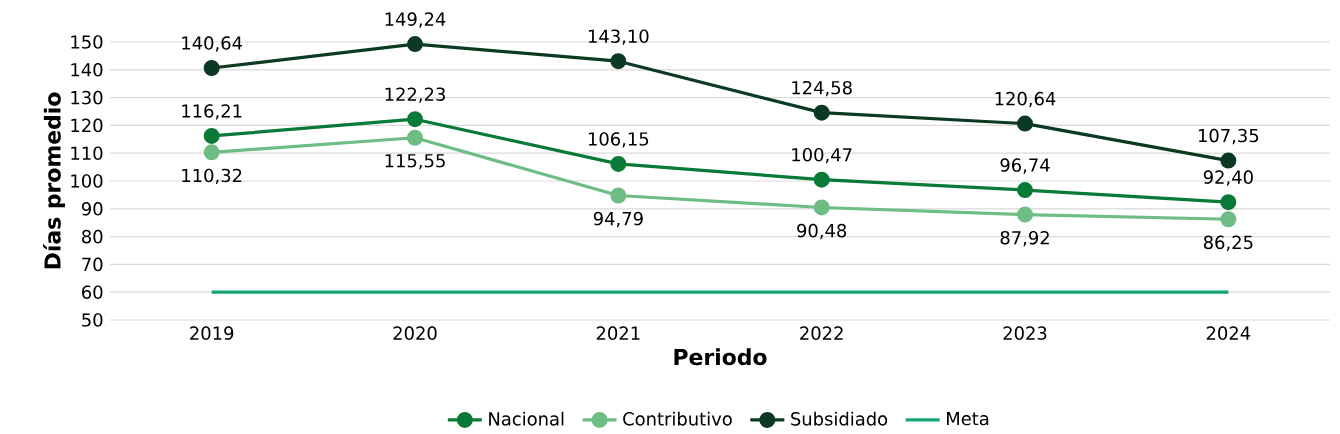  I want to click on y-axis-title: Días promedio, so click(54, 180).